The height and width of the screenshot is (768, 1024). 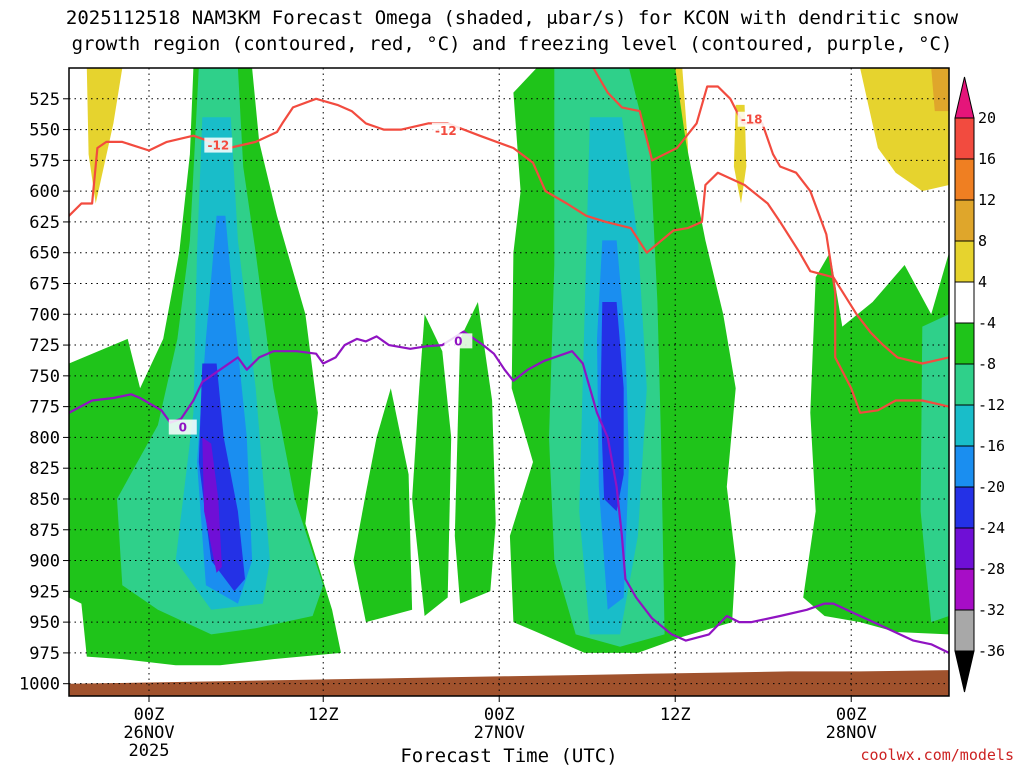 What do you see at coordinates (740, 154) in the screenshot?
I see `omega-region-late-positive-yellow-b` at bounding box center [740, 154].